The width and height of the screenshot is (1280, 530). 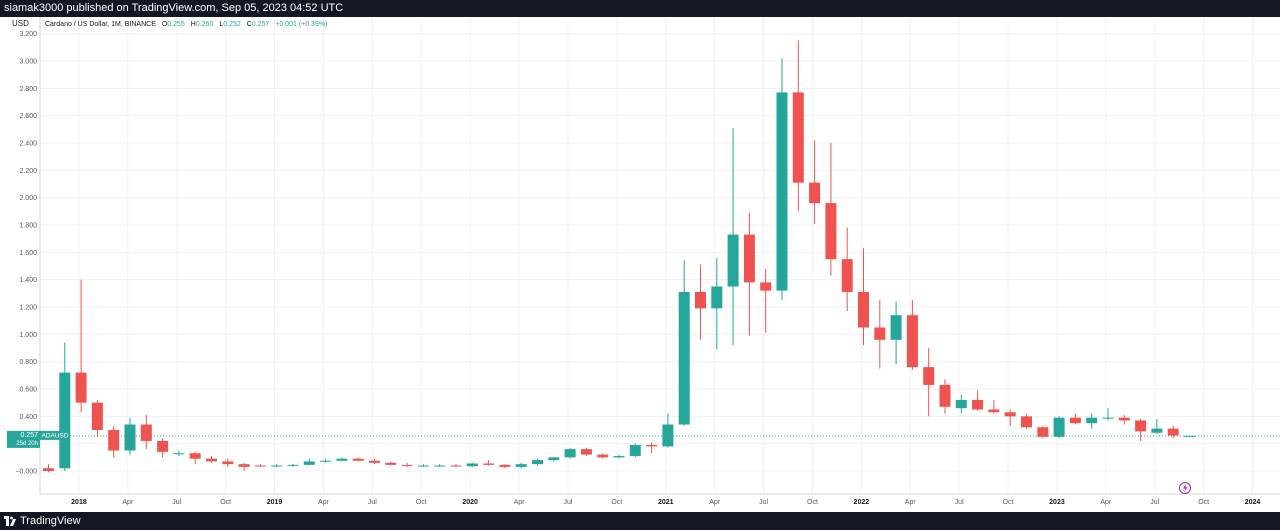 What do you see at coordinates (28, 171) in the screenshot?
I see `y-tick-label: 2.200` at bounding box center [28, 171].